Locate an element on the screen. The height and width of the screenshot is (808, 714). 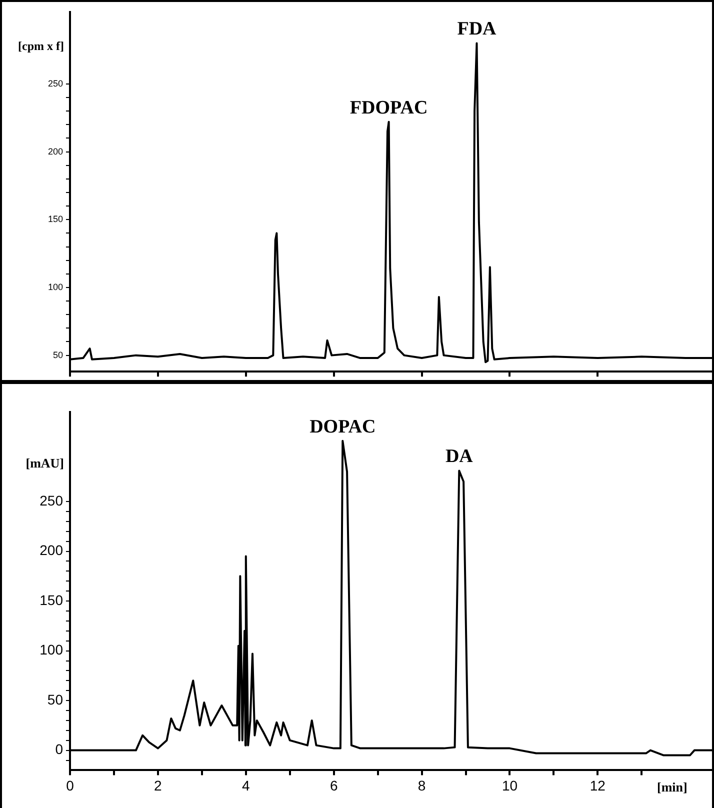
x-tick-label: 6 is located at coordinates (334, 785).